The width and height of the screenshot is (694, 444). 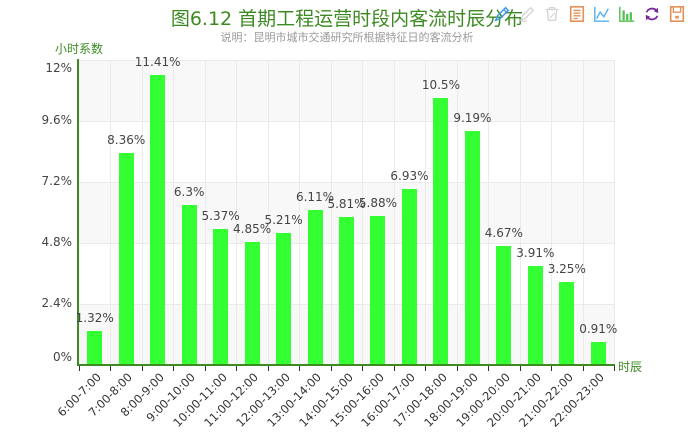 What do you see at coordinates (347, 37) in the screenshot?
I see `chart-subtitle: 说明：昆明市城市交通研究所根据特征日的客流分析` at bounding box center [347, 37].